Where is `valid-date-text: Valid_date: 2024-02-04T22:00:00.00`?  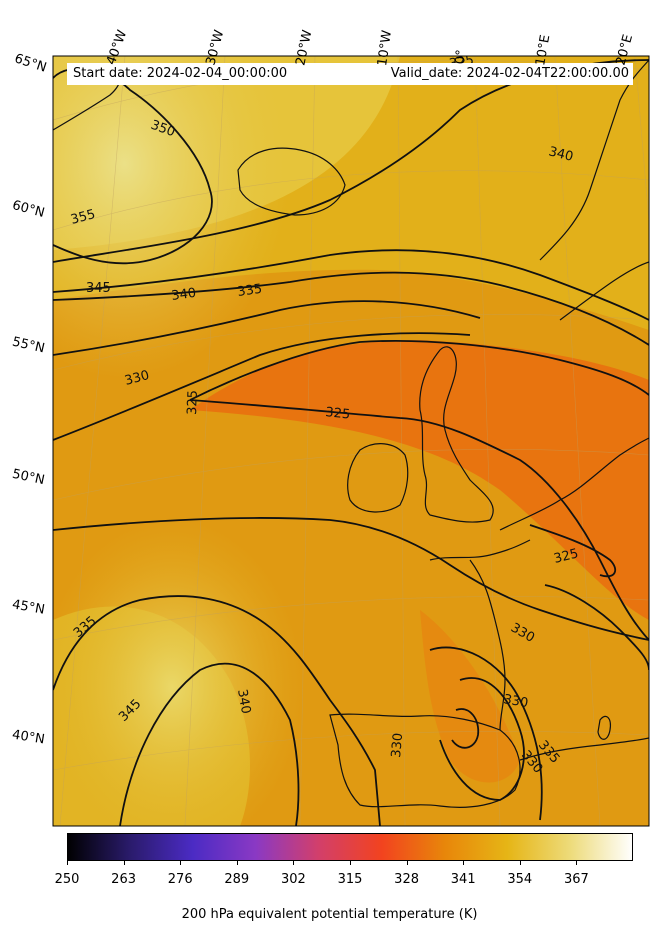
valid-date-text: Valid_date: 2024-02-04T22:00:00.00 is located at coordinates (509, 73).